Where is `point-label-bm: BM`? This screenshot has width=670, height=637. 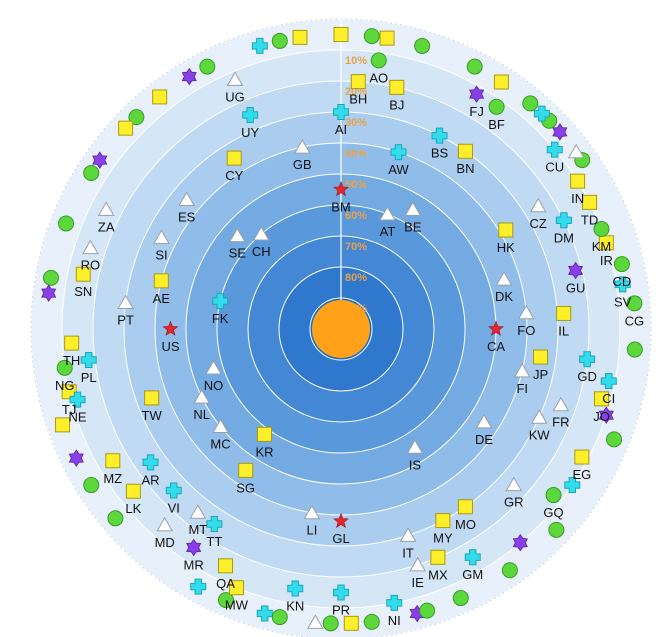
point-label-bm: BM is located at coordinates (341, 207).